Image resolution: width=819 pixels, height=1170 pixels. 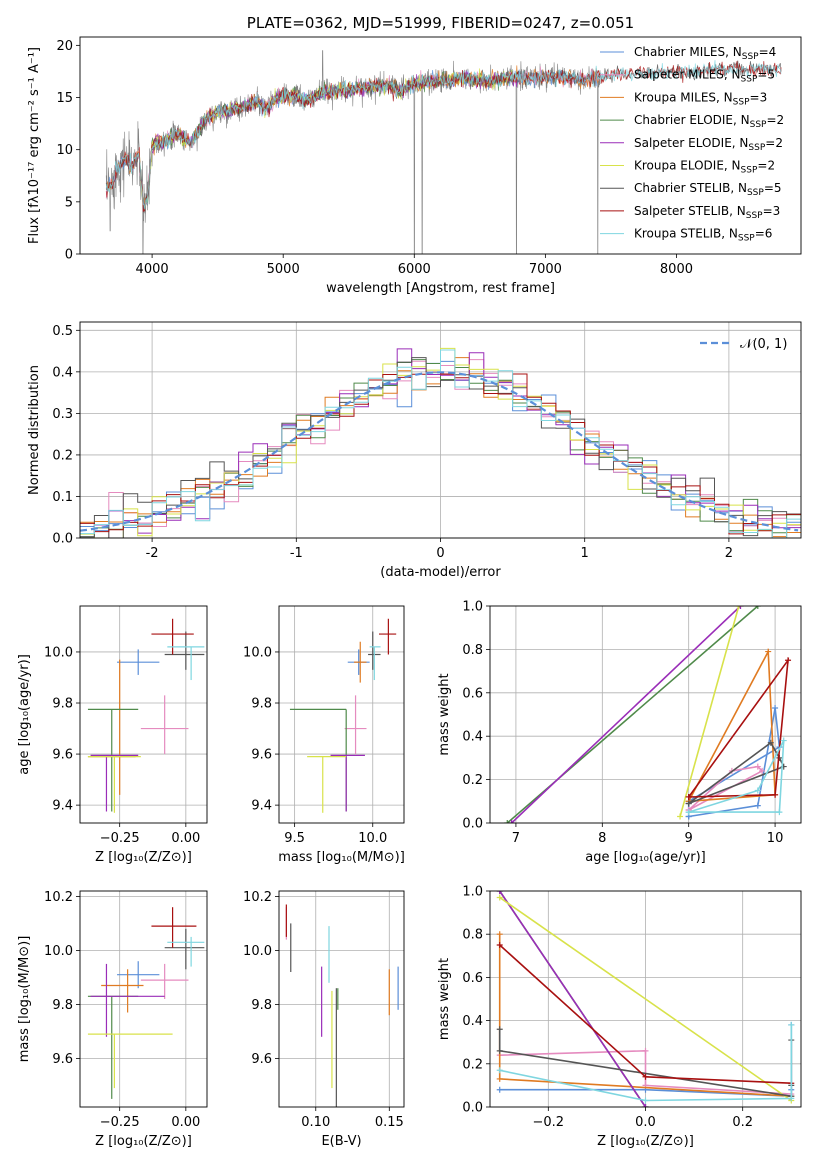 I want to click on y-axis-label: age [log₁₀(age/yr)], so click(x=24, y=714).